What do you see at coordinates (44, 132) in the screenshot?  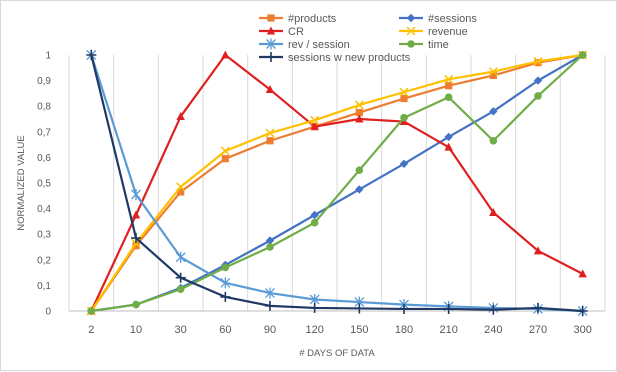 I see `y-tick-label: 0,7` at bounding box center [44, 132].